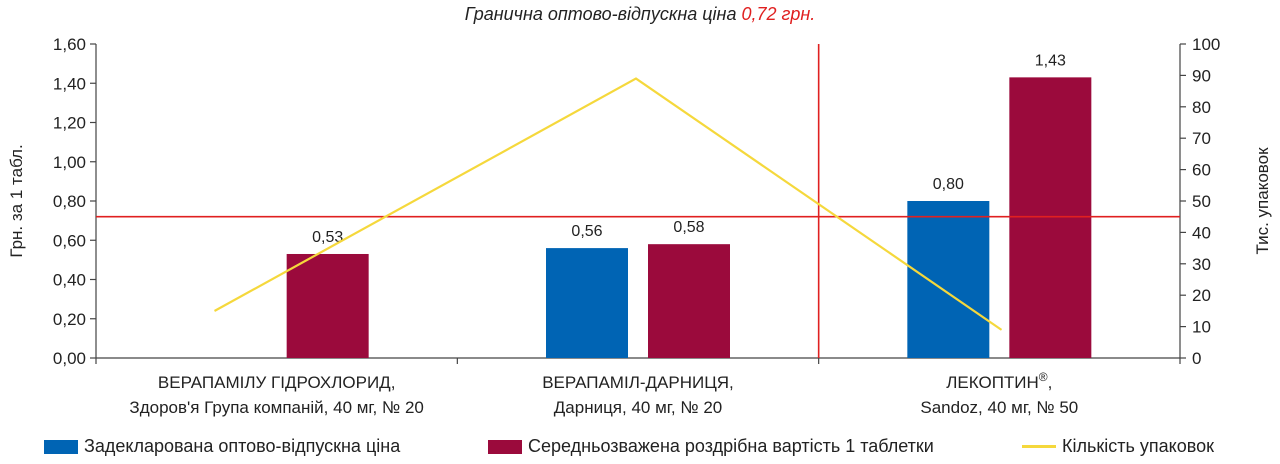 The width and height of the screenshot is (1280, 464). What do you see at coordinates (1201, 232) in the screenshot?
I see `y-tick-label-right: 40` at bounding box center [1201, 232].